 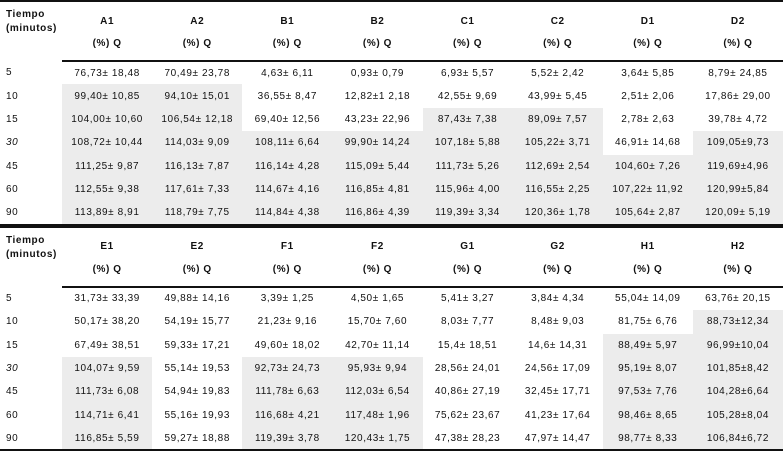 What do you see at coordinates (107, 143) in the screenshot?
I see `value-cell: 108,72± 10,44` at bounding box center [107, 143].